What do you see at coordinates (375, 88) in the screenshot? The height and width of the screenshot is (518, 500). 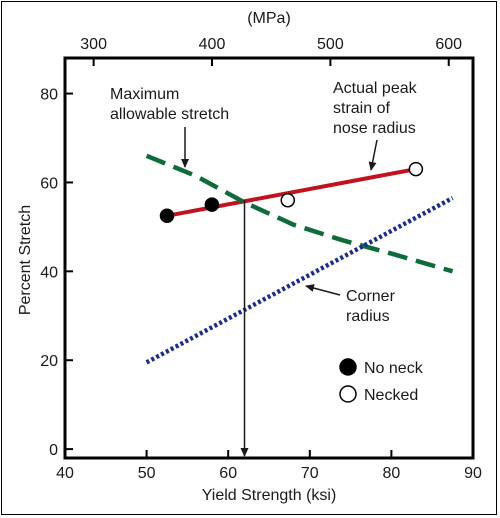 I see `annotation-peak-strain-line-1: Actual peak` at bounding box center [375, 88].